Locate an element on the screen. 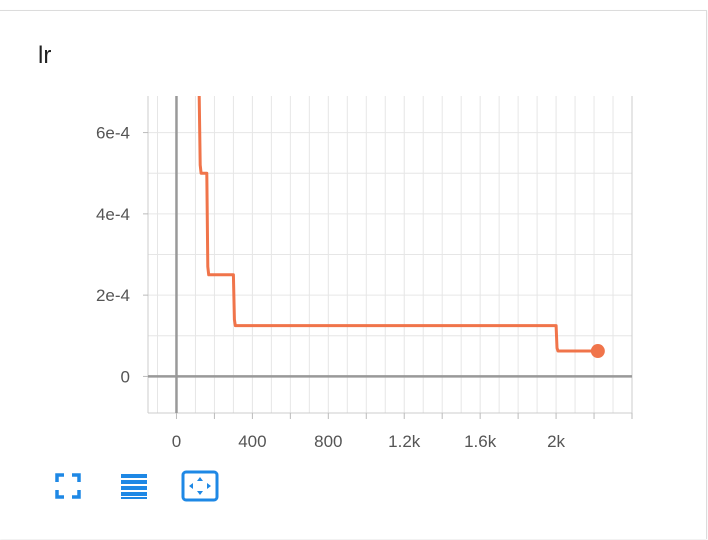 Image resolution: width=708 pixels, height=540 pixels. y-tick-label: 4e-4 is located at coordinates (113, 214).